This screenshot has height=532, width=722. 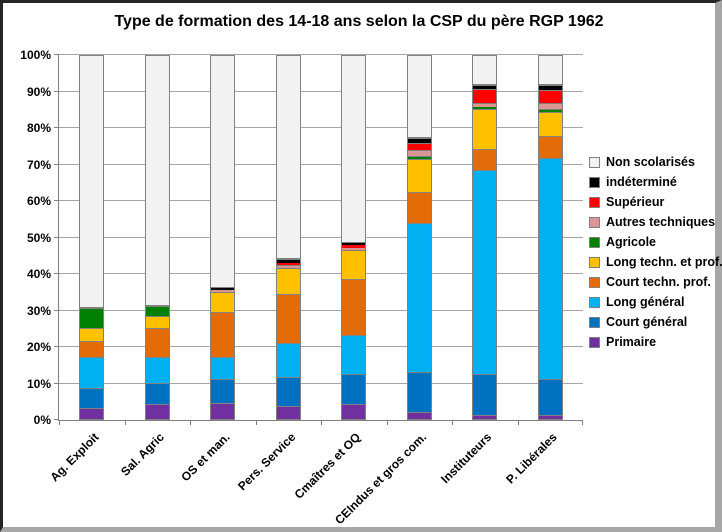 I want to click on legend-label: Agricole, so click(x=631, y=242).